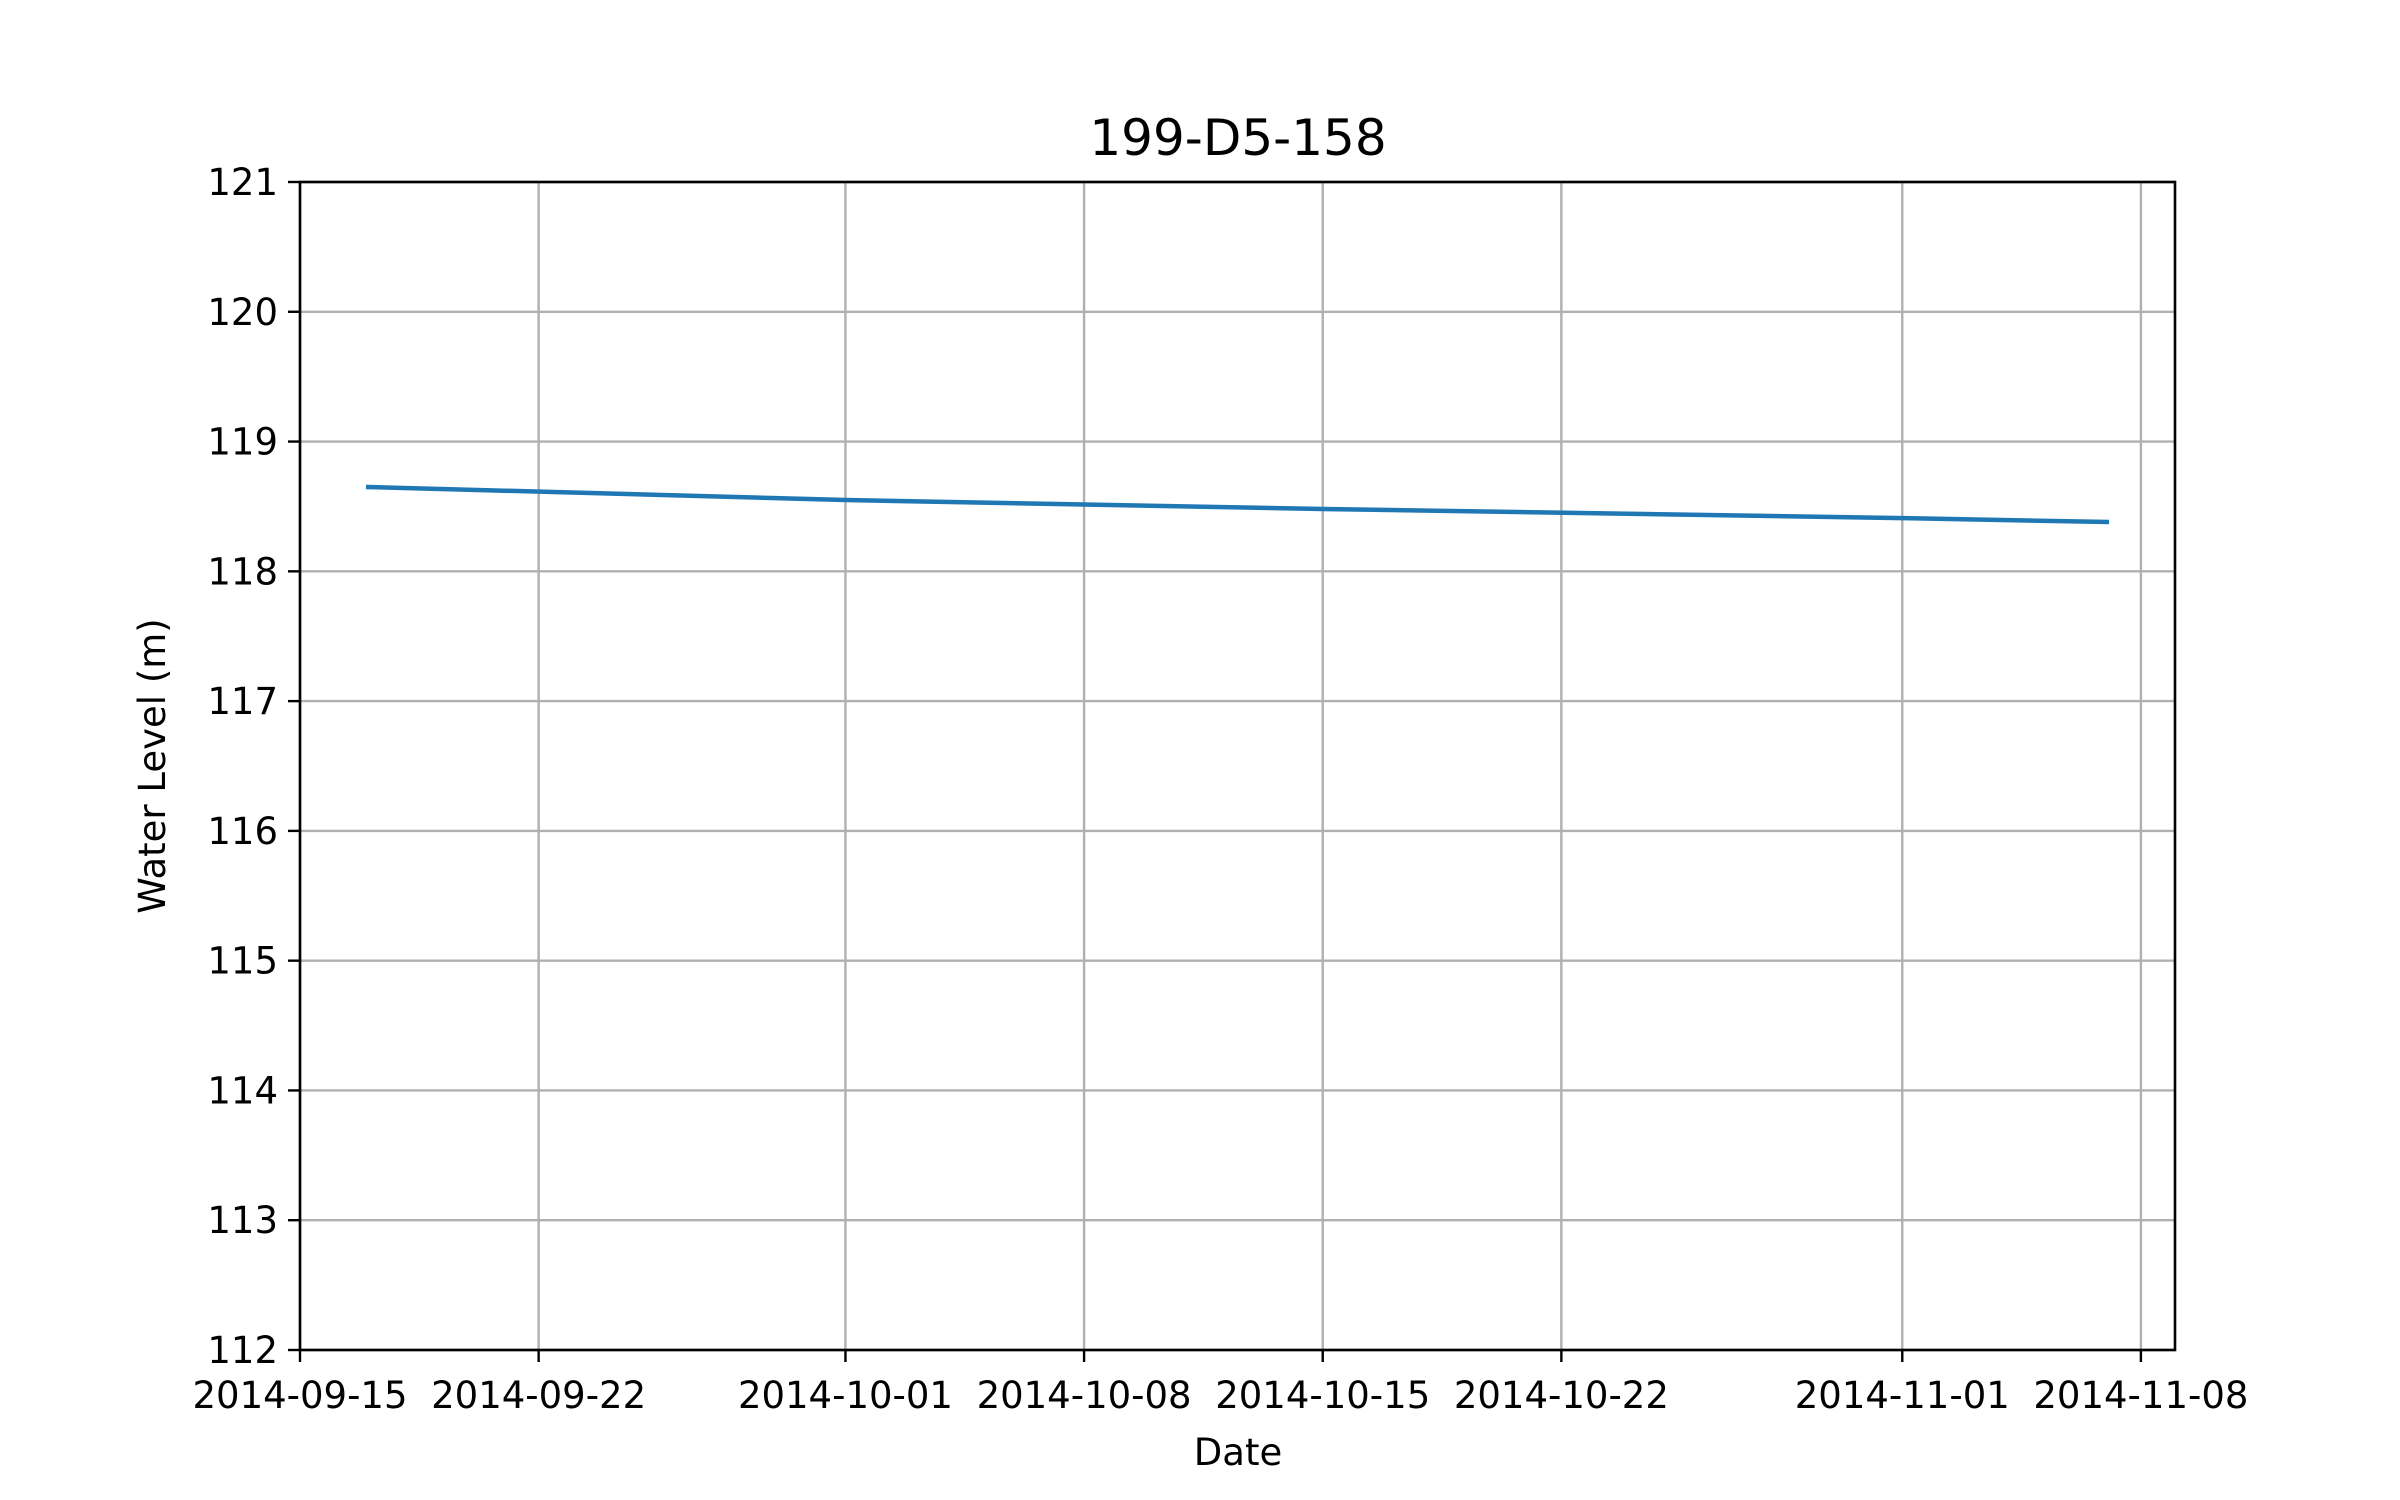 This screenshot has height=1500, width=2400. Describe the element at coordinates (242, 701) in the screenshot. I see `y-tick-label: 117` at that location.